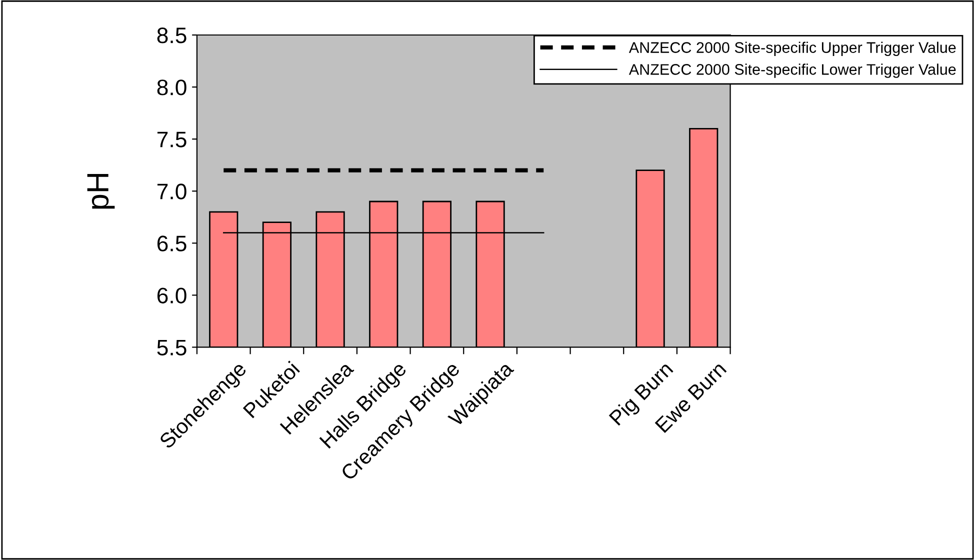 This screenshot has width=975, height=560. I want to click on y-tick-label: 7.5, so click(171, 140).